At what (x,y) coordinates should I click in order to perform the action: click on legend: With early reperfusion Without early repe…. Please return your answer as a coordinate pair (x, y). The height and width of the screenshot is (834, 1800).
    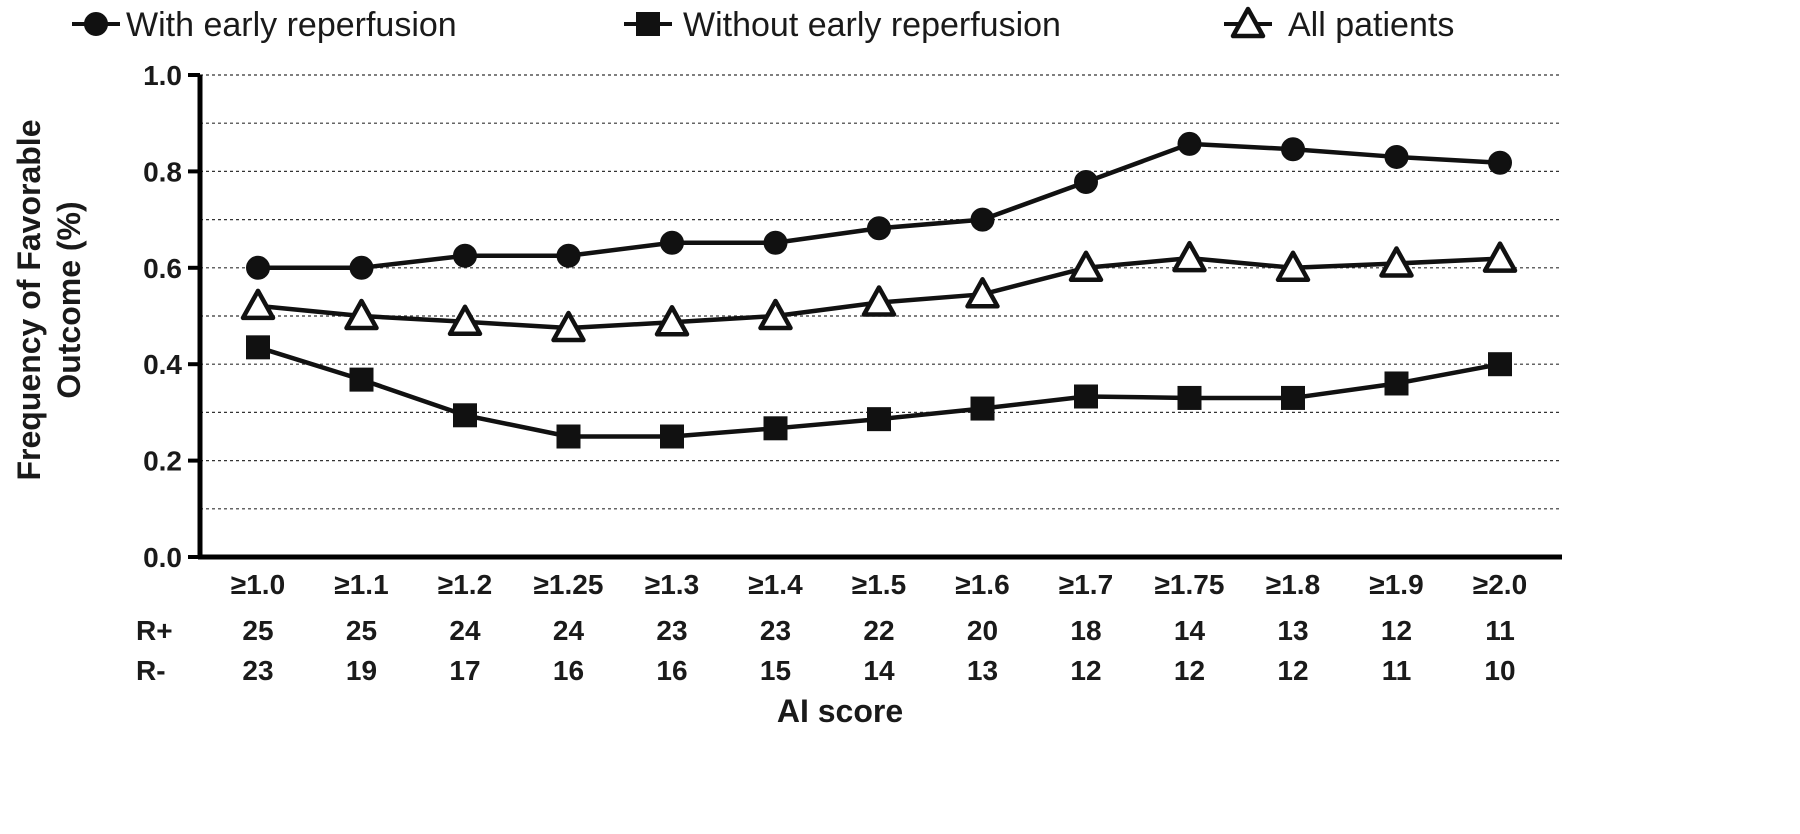
    Looking at the image, I should click on (763, 25).